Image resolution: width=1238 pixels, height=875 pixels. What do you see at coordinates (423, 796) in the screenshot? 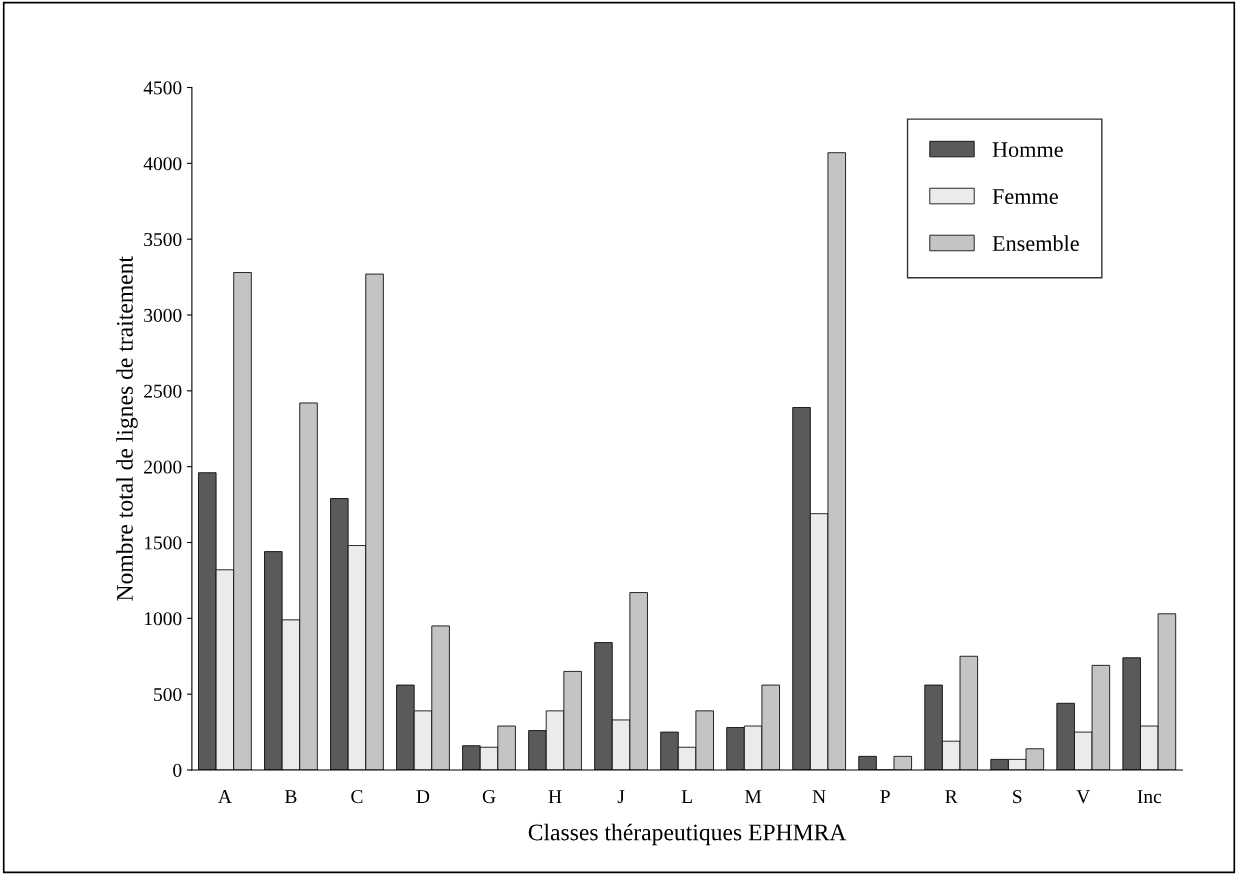
I see `x-tick-label: D` at bounding box center [423, 796].